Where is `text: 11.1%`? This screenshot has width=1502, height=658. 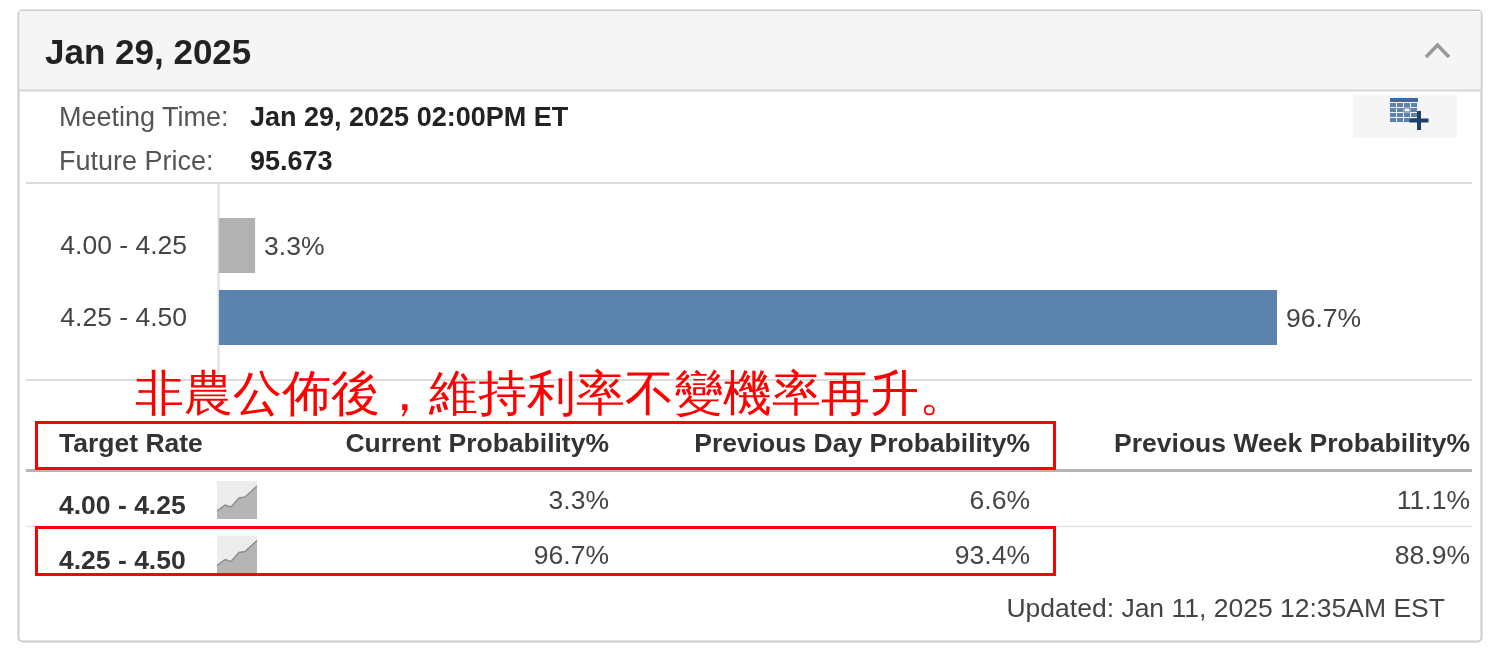 text: 11.1% is located at coordinates (1433, 500).